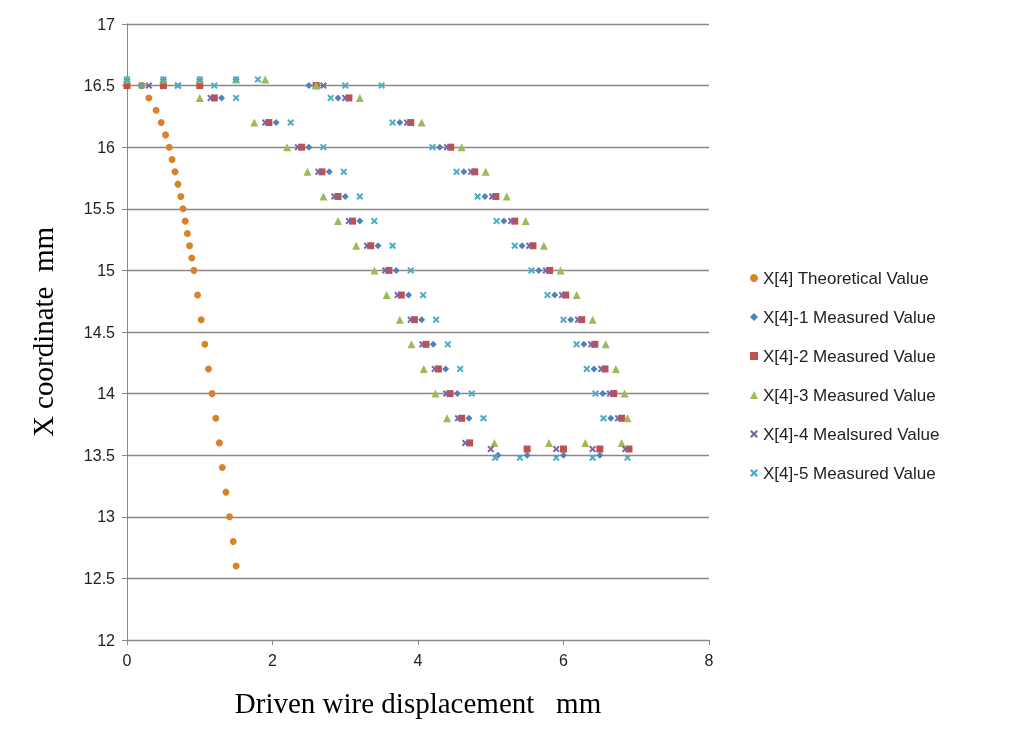 The width and height of the screenshot is (1027, 751). I want to click on y-tick-label: 15.5, so click(99, 209).